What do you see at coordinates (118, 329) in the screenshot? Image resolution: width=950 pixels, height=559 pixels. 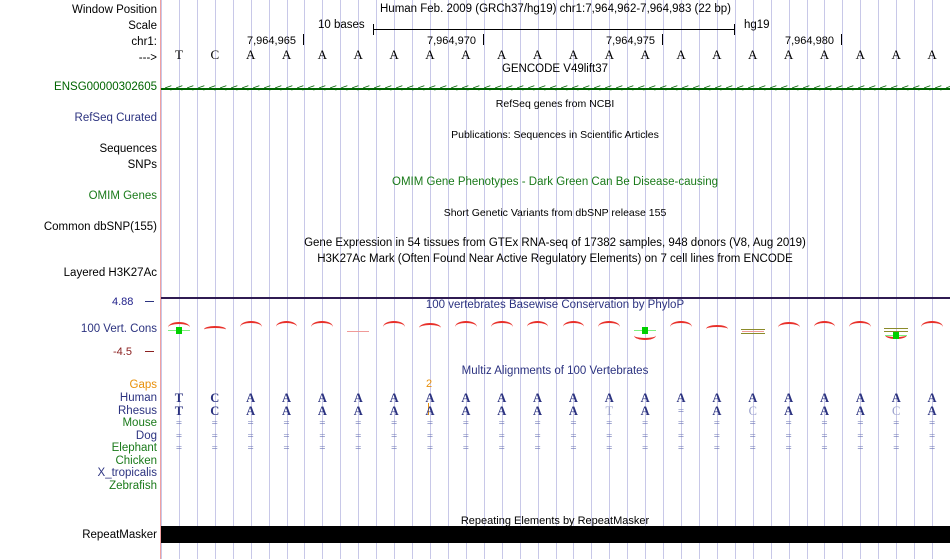 I see `track-label-conservation: 100 Vert. Cons` at bounding box center [118, 329].